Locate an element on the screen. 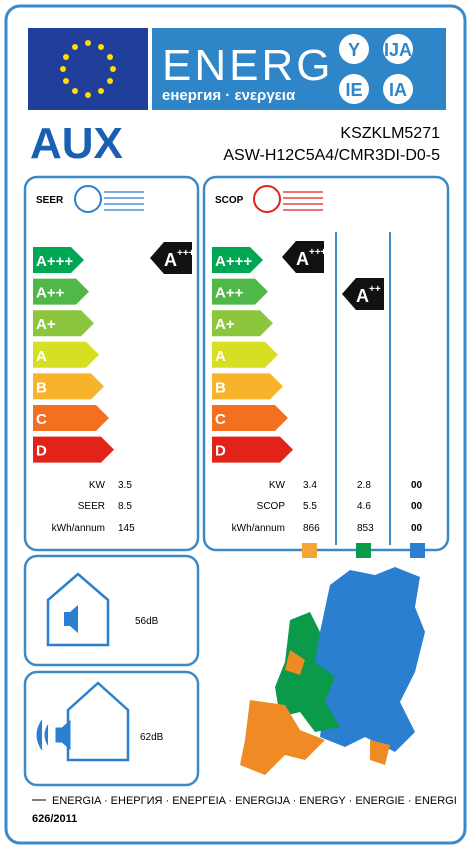 Image resolution: width=471 pixels, height=849 pixels. indoor-noise-panel is located at coordinates (111, 610).